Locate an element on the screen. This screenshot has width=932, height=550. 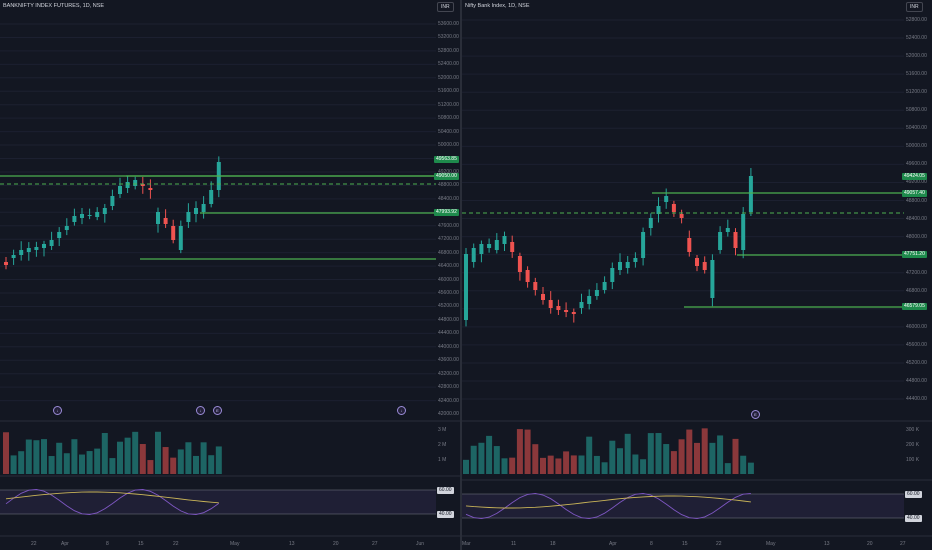
price-axis-tick: 43200.00 is located at coordinates (448, 373).